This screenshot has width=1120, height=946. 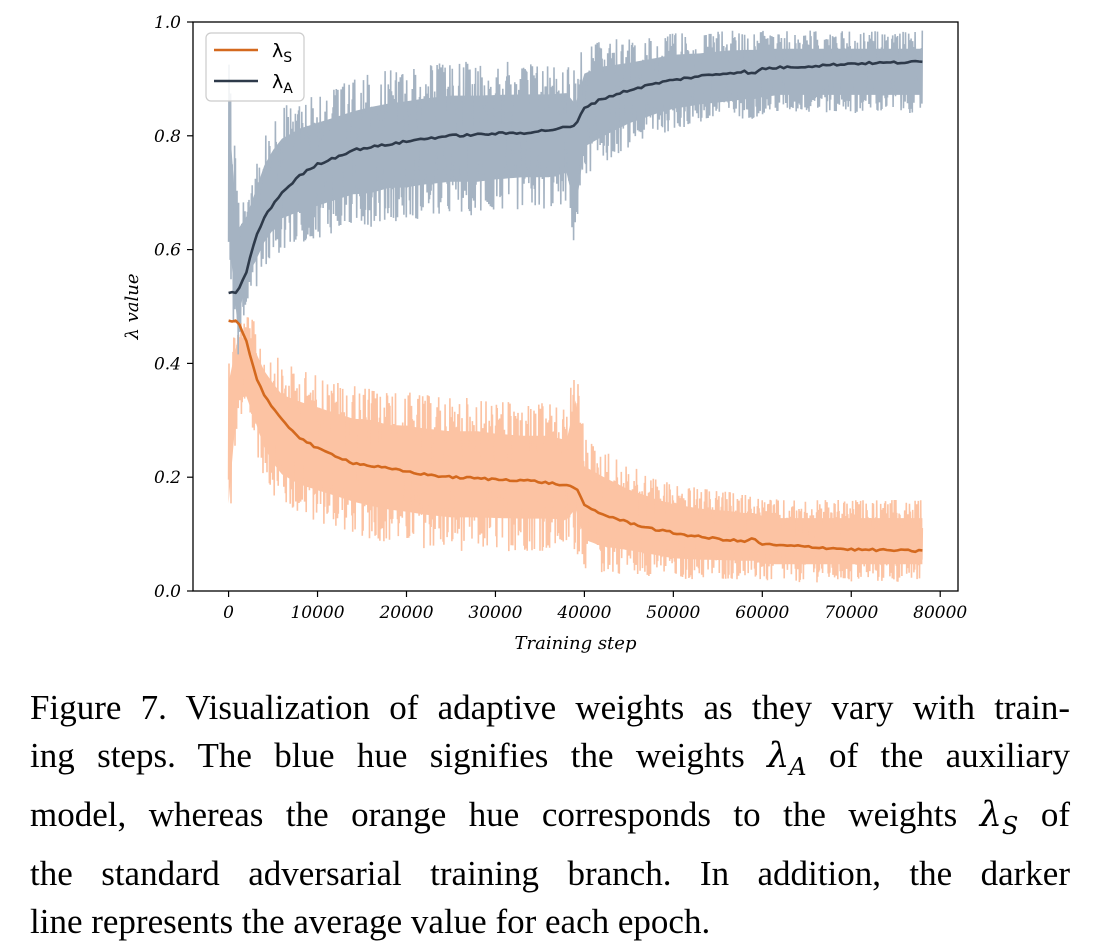 I want to click on x-tick-label: 40000, so click(x=583, y=613).